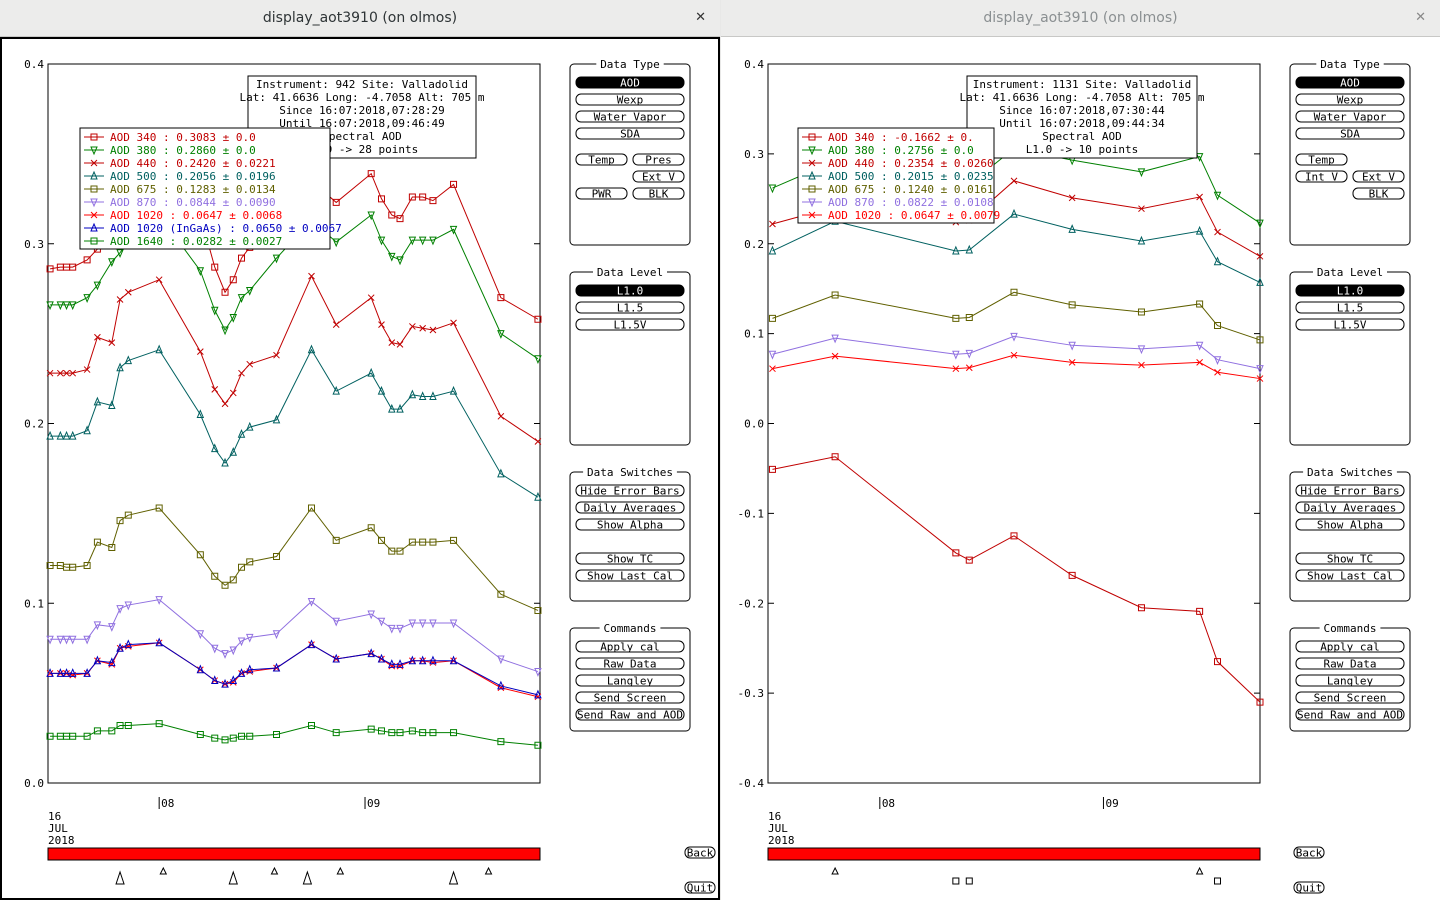  I want to click on aod-button-label: AOD, so click(630, 83).